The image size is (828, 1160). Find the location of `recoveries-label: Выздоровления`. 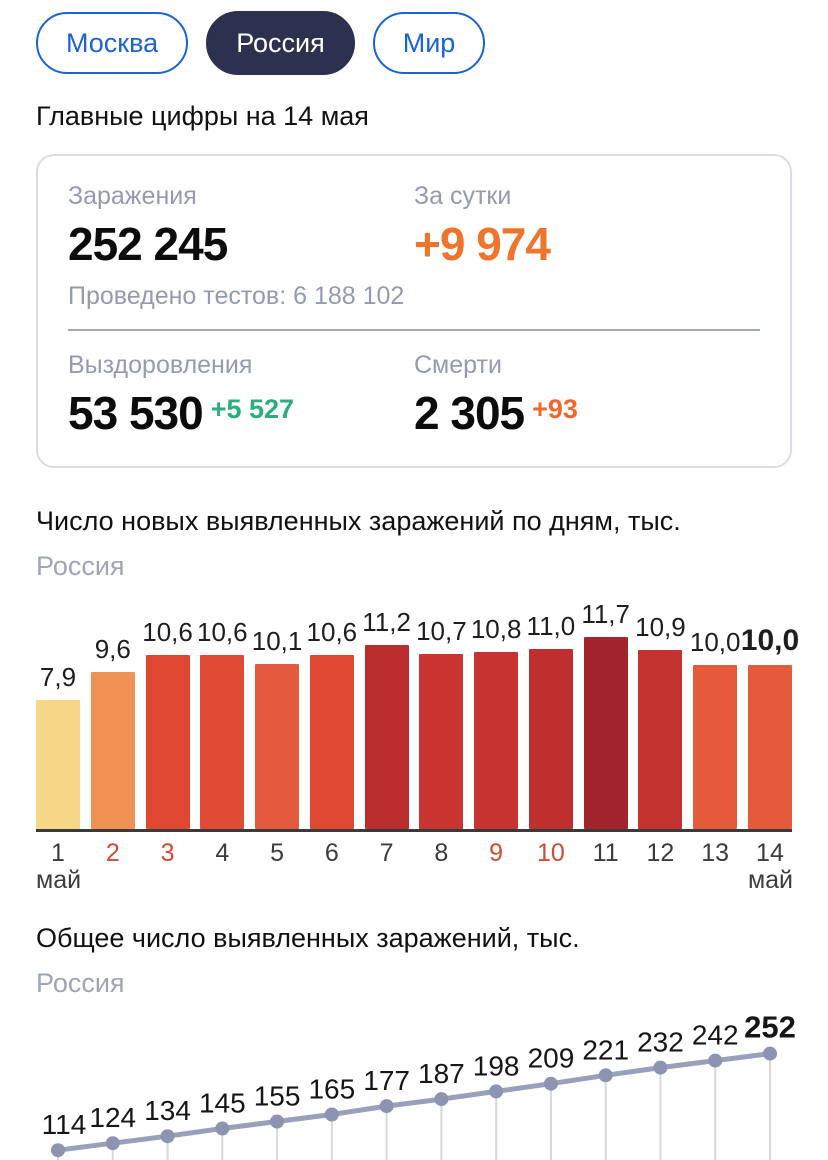

recoveries-label: Выздоровления is located at coordinates (160, 364).